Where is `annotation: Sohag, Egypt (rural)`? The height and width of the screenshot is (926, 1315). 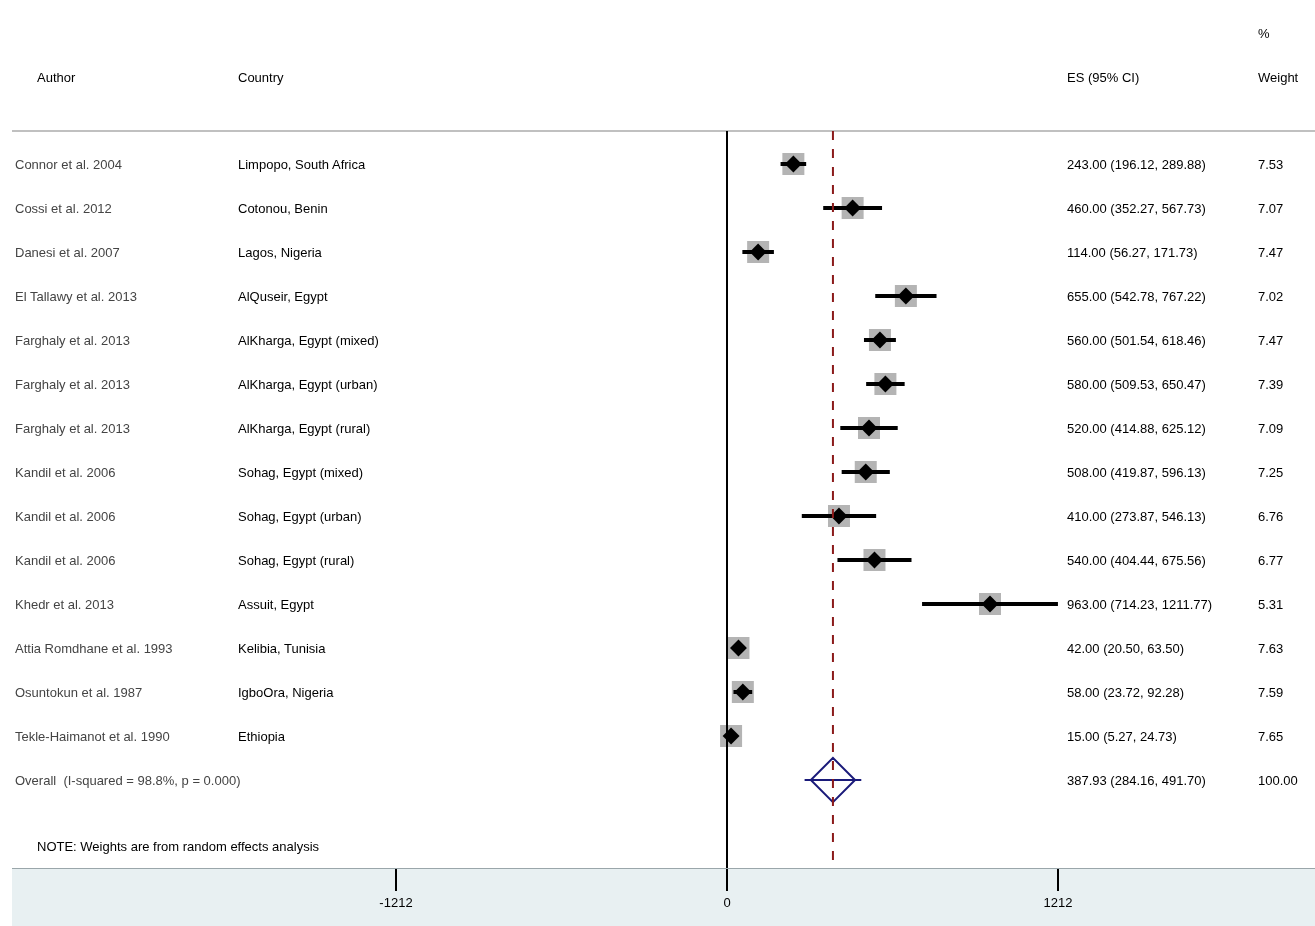 annotation: Sohag, Egypt (rural) is located at coordinates (296, 560).